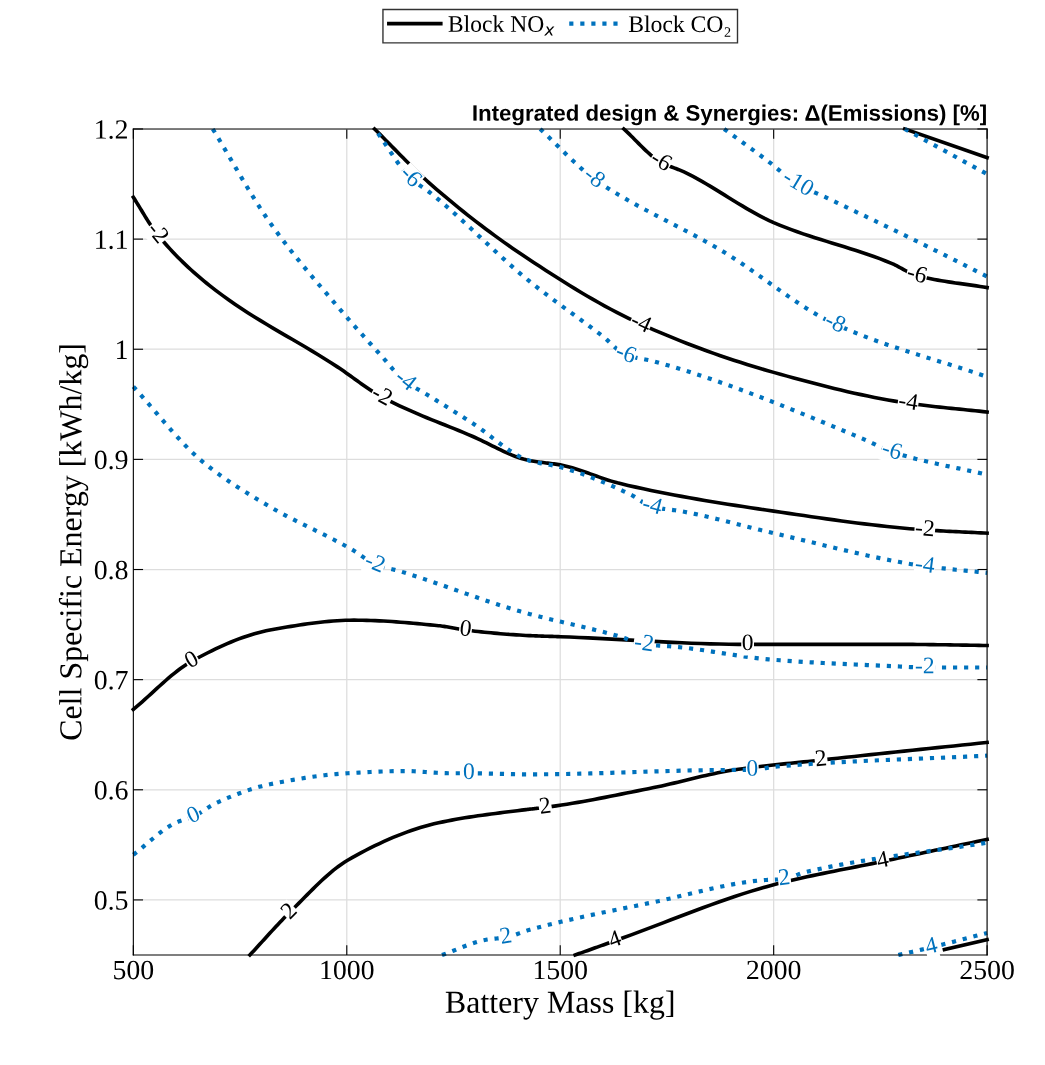 The image size is (1045, 1065). What do you see at coordinates (134, 970) in the screenshot?
I see `x-tick-label: 500` at bounding box center [134, 970].